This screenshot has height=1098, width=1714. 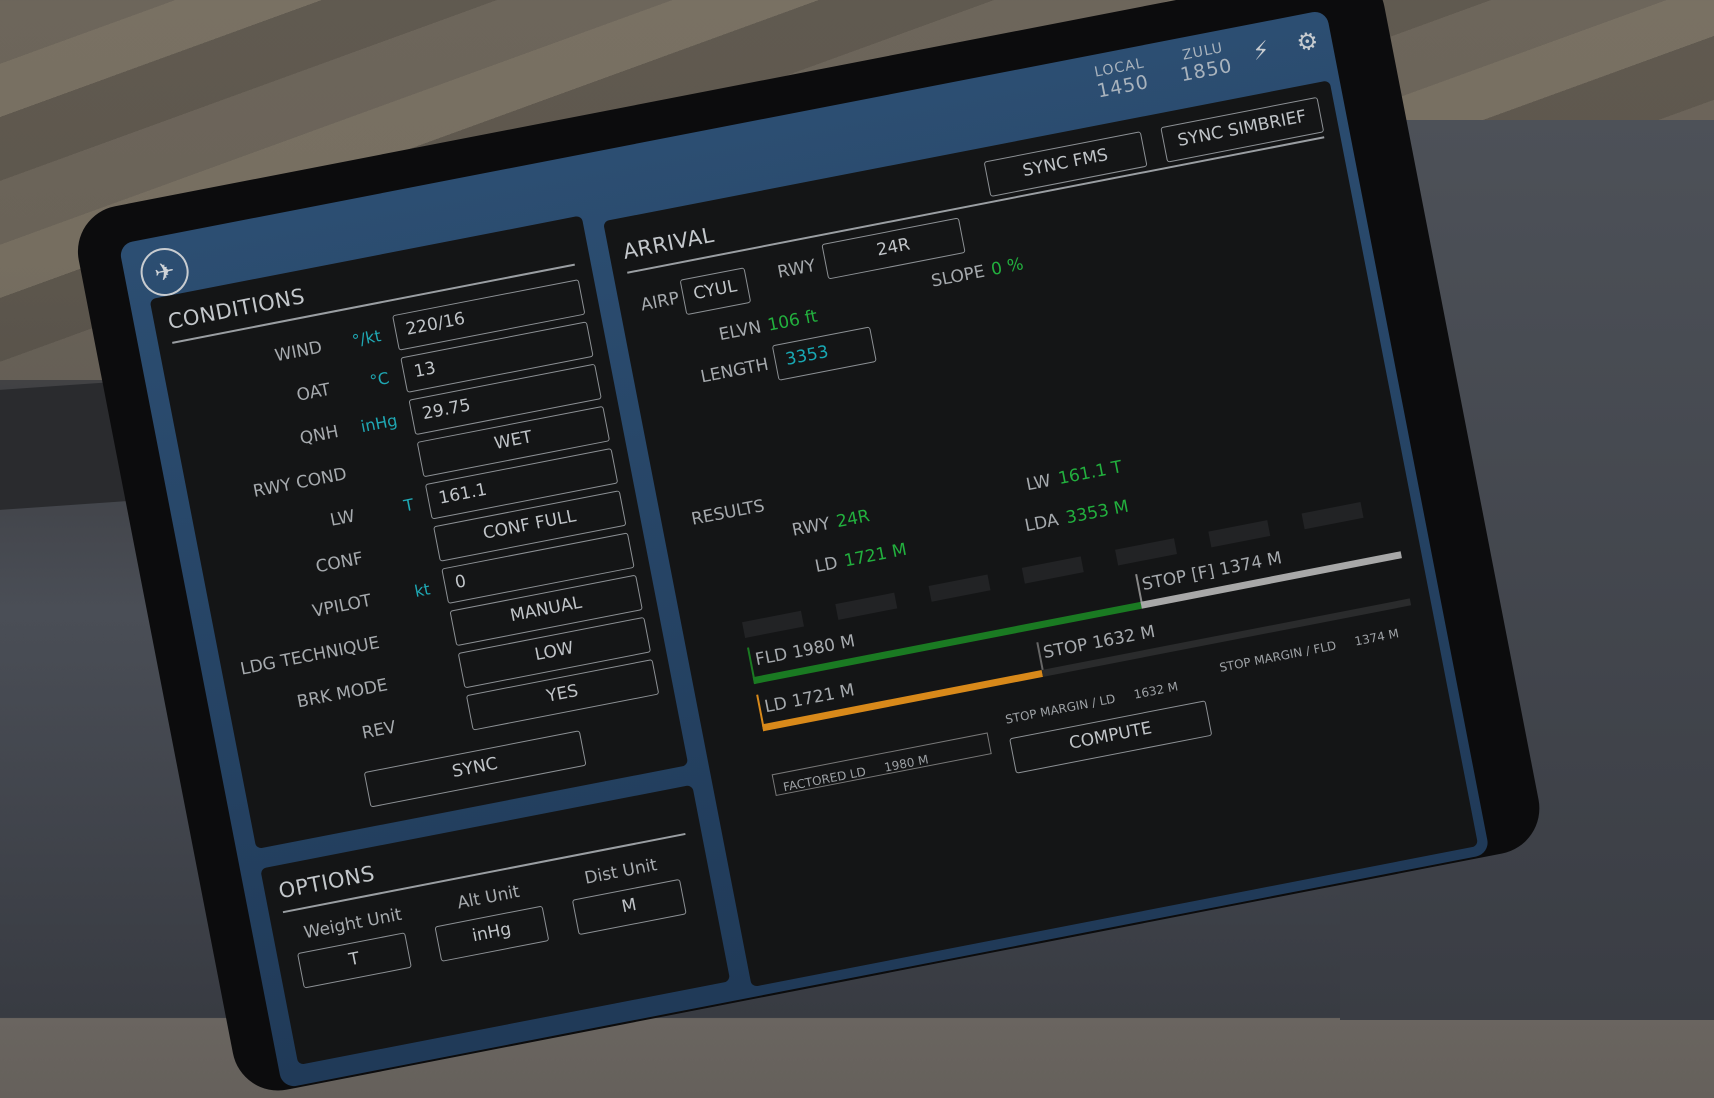 I want to click on ldg-technique-label: LDG TECHNIQUE, so click(x=310, y=656).